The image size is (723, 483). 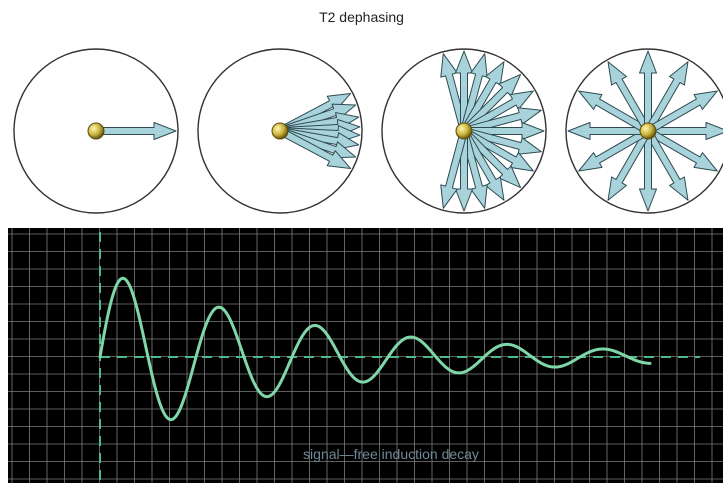 What do you see at coordinates (361, 17) in the screenshot?
I see `diagram-title: T2 dephasing` at bounding box center [361, 17].